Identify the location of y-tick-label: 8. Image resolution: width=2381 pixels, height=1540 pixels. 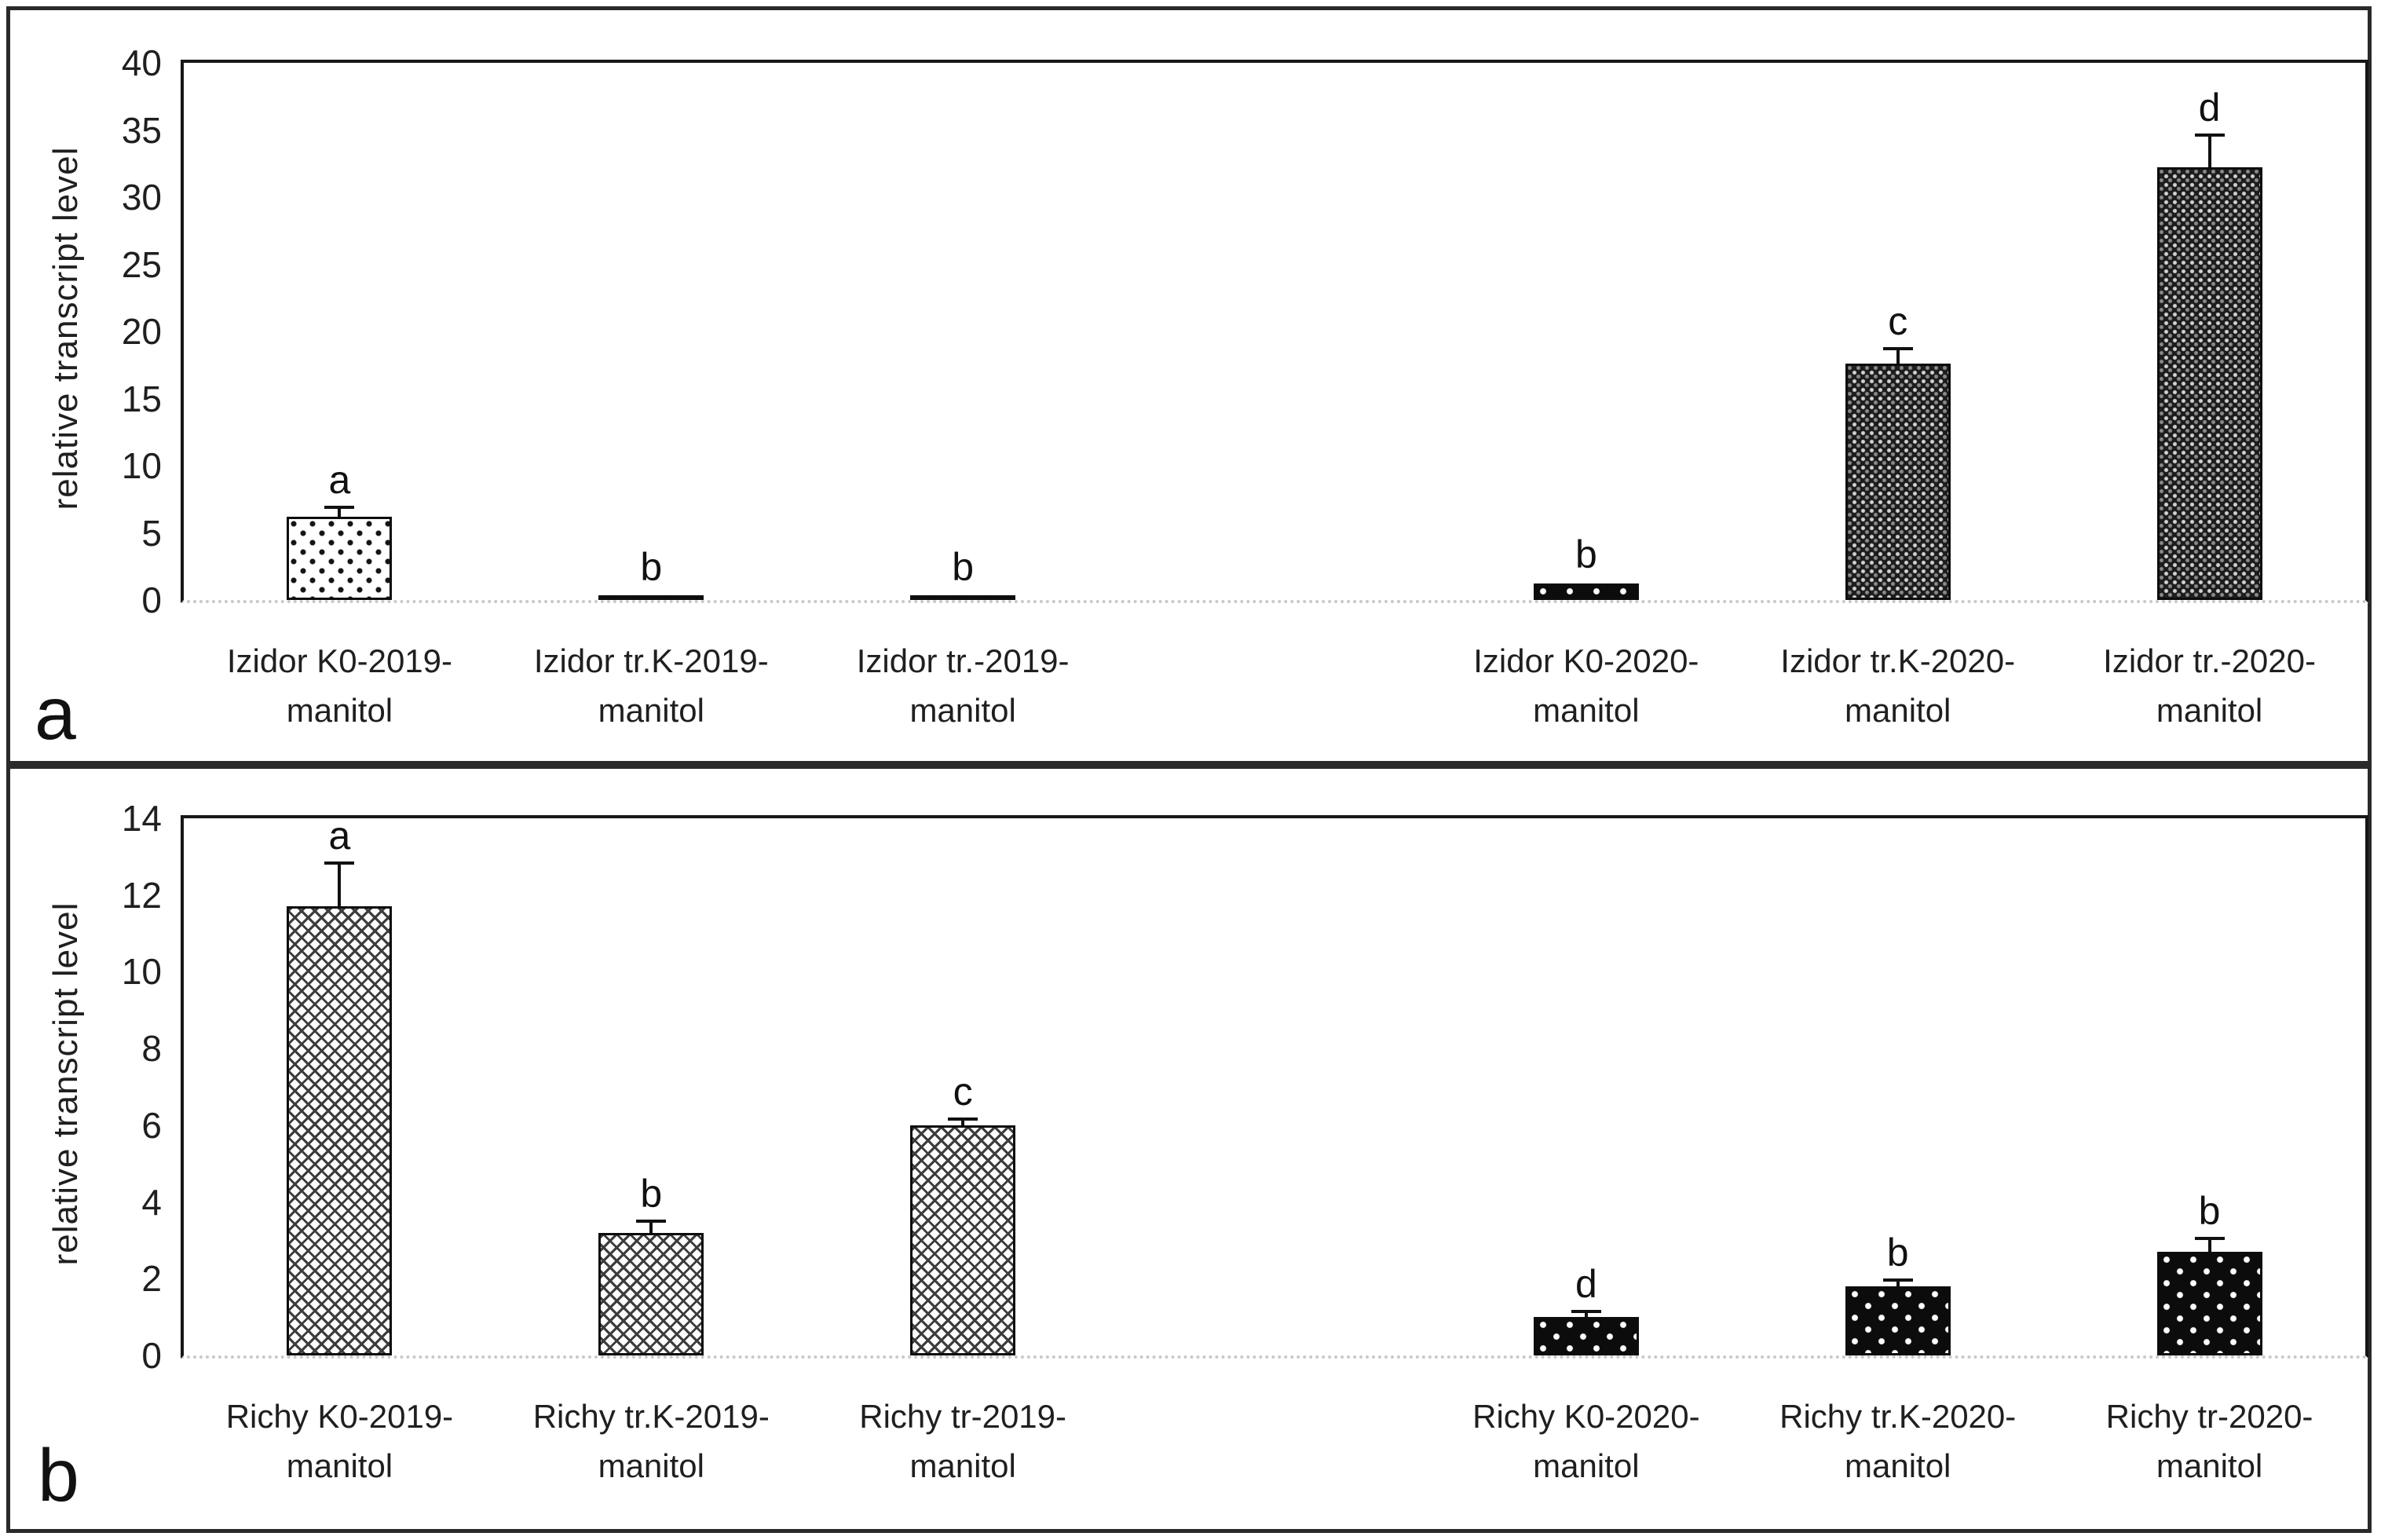
(151, 1049).